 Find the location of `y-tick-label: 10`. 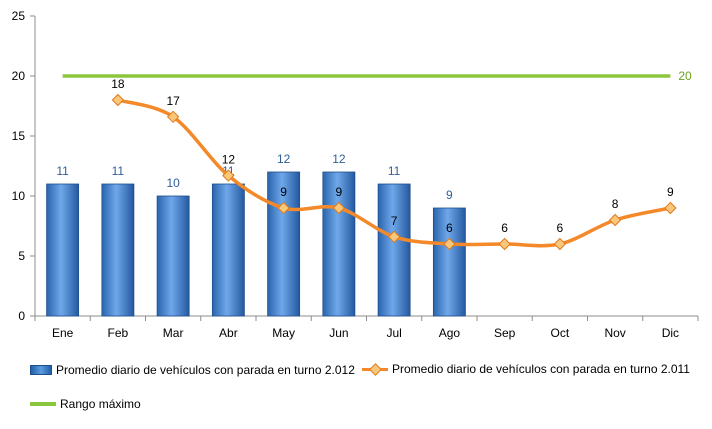

y-tick-label: 10 is located at coordinates (19, 196).